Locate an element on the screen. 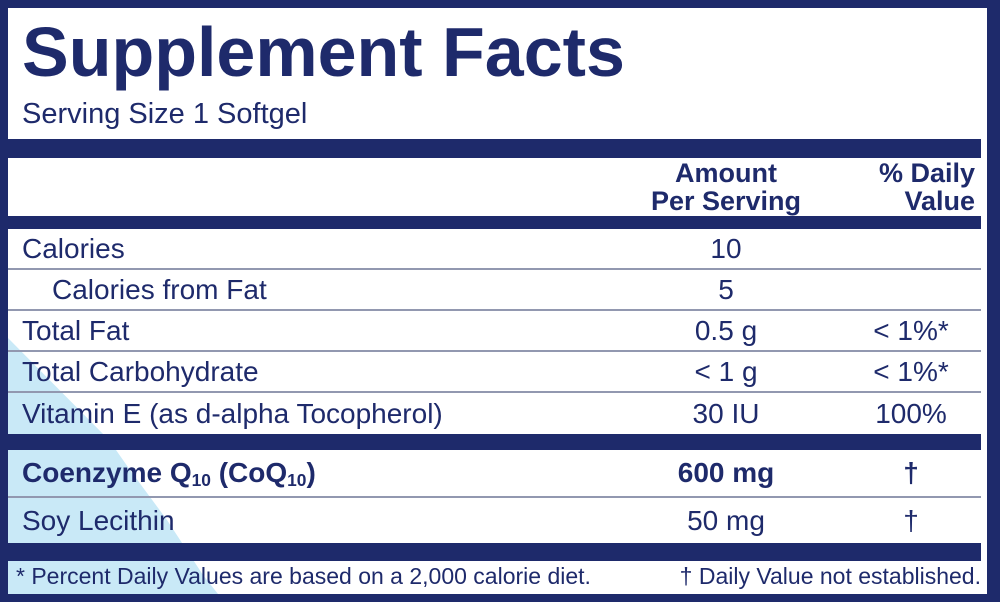 The width and height of the screenshot is (1000, 602). page-title: Supplement Facts is located at coordinates (323, 52).